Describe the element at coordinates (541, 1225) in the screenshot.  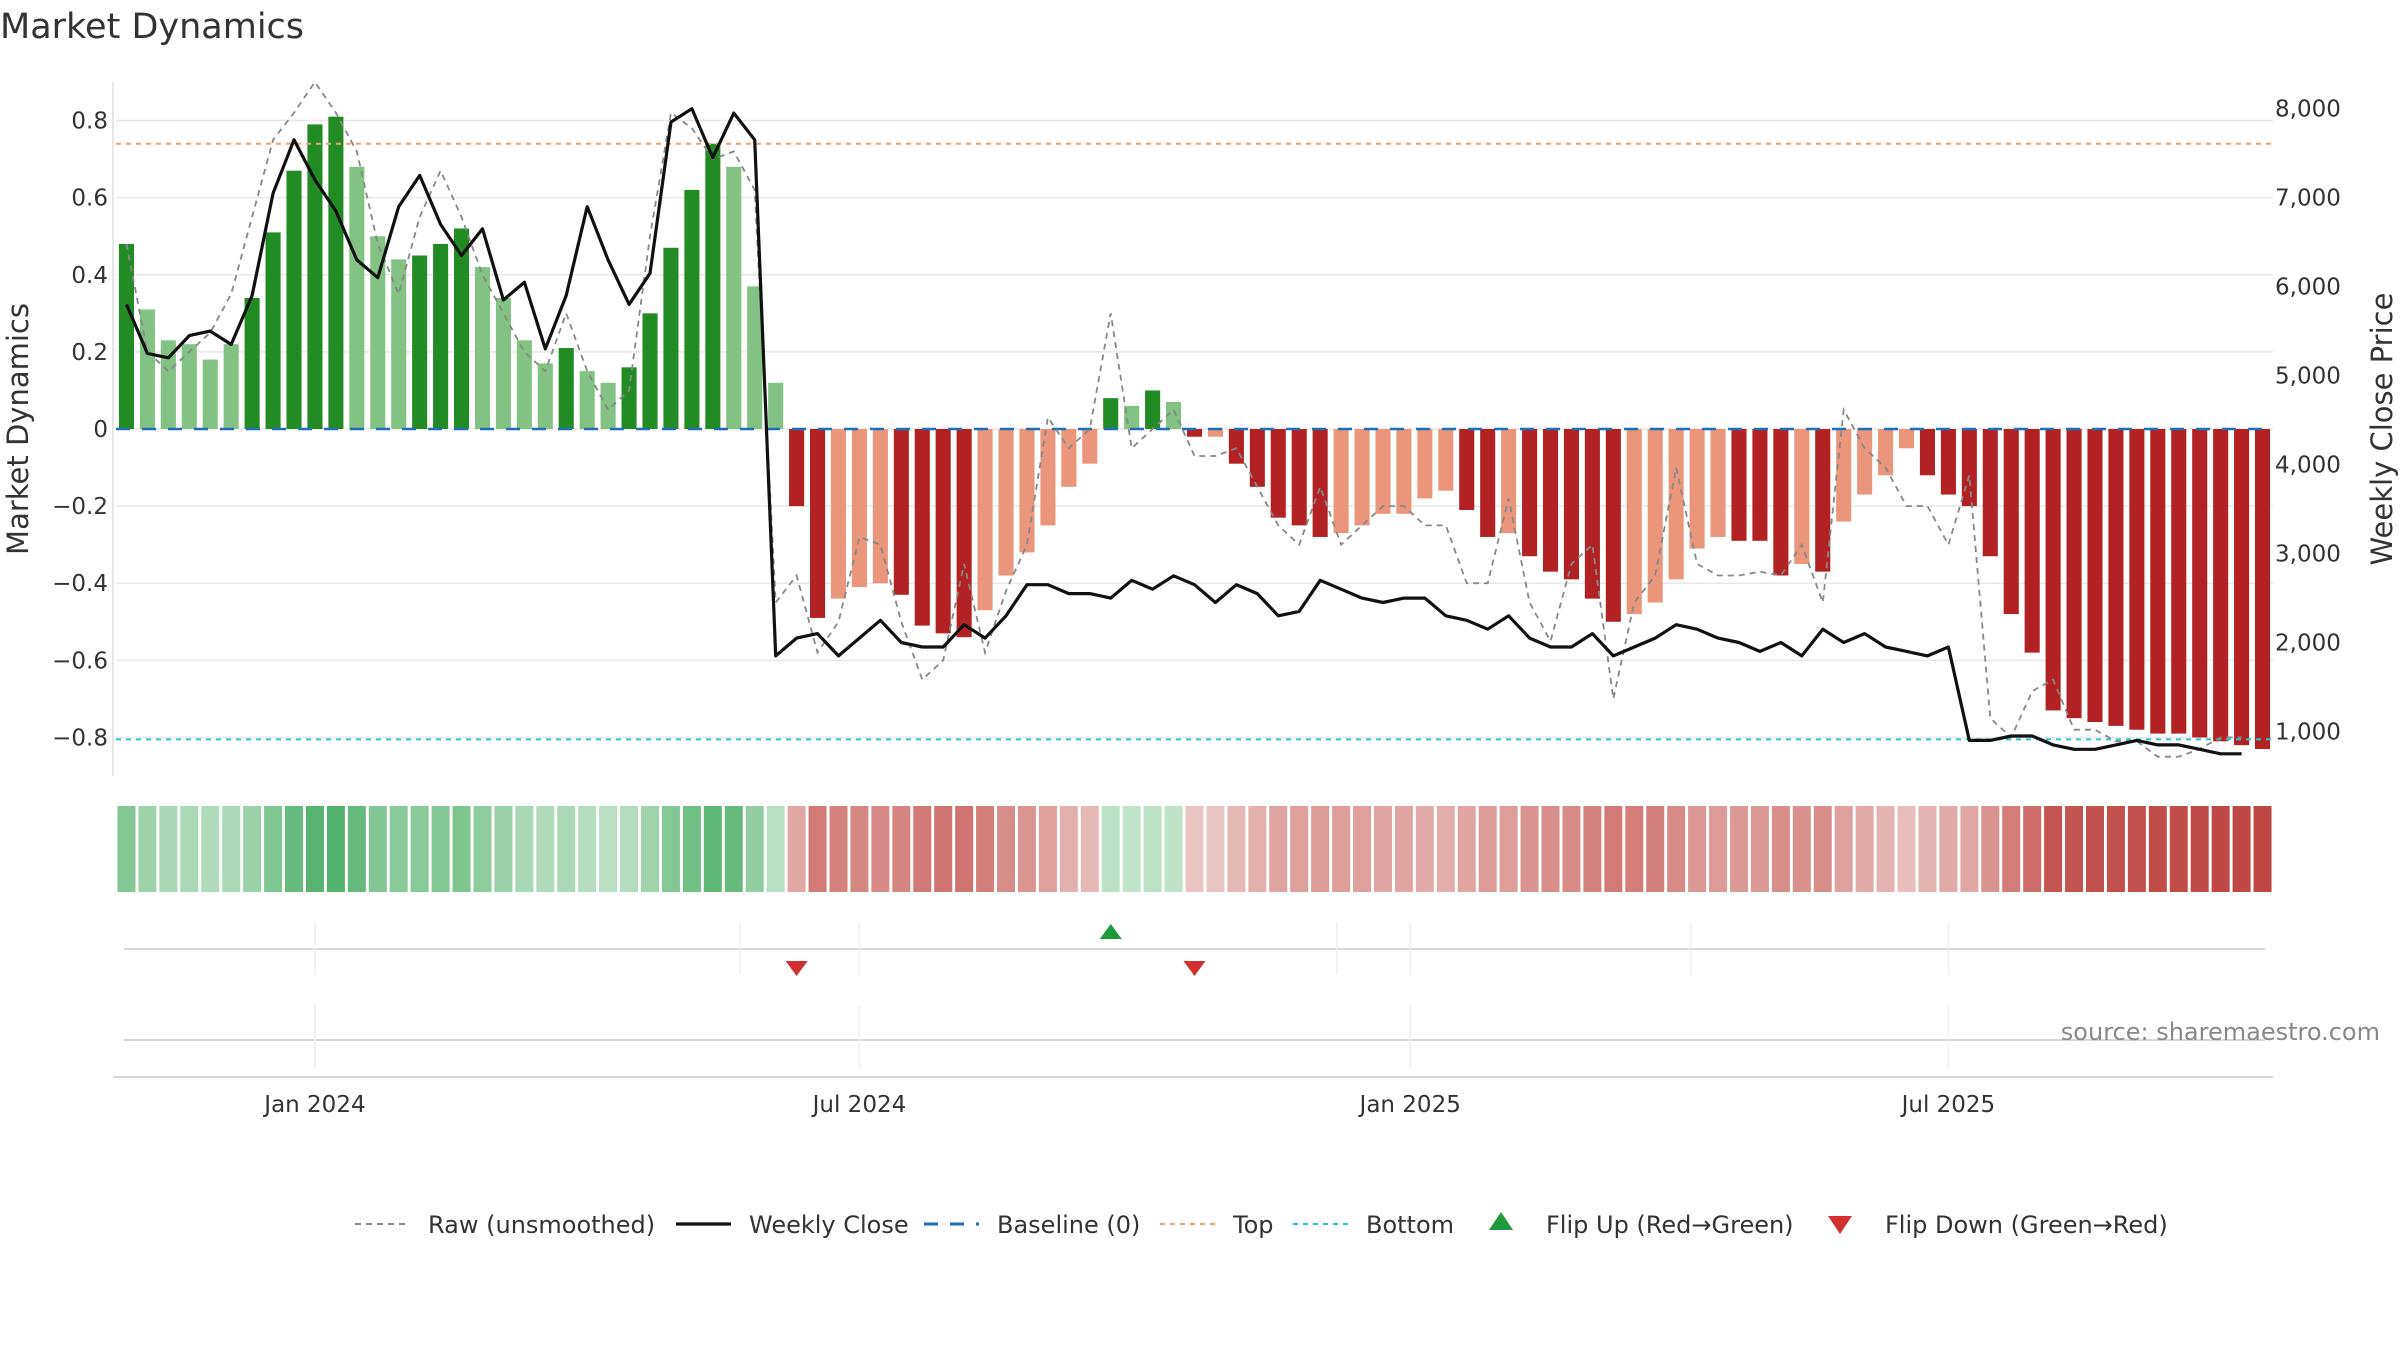
I see `legend-label: Raw (unsmoothed)` at that location.